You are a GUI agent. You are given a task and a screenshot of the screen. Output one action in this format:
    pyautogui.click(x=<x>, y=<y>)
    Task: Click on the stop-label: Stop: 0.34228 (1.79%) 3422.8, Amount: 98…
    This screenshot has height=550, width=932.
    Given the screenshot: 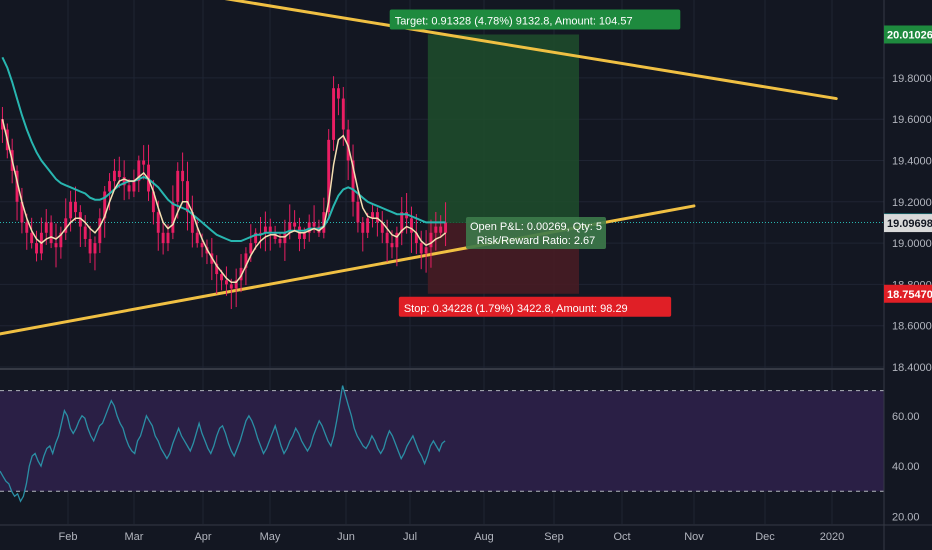 What is the action you would take?
    pyautogui.click(x=516, y=309)
    